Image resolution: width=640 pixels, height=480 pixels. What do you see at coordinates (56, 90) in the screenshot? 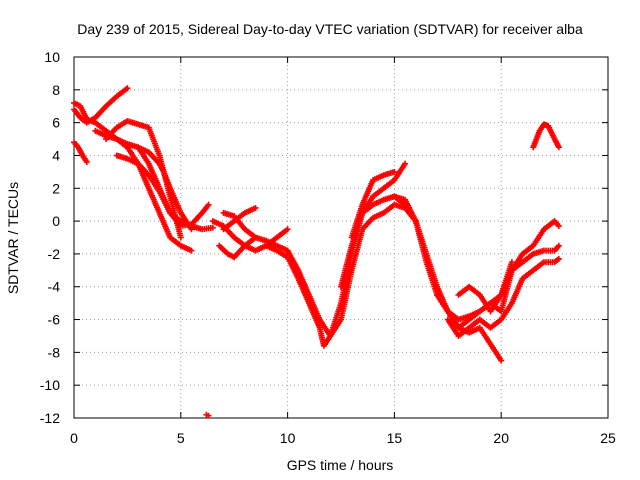
I see `y-tick-label: 8` at bounding box center [56, 90].